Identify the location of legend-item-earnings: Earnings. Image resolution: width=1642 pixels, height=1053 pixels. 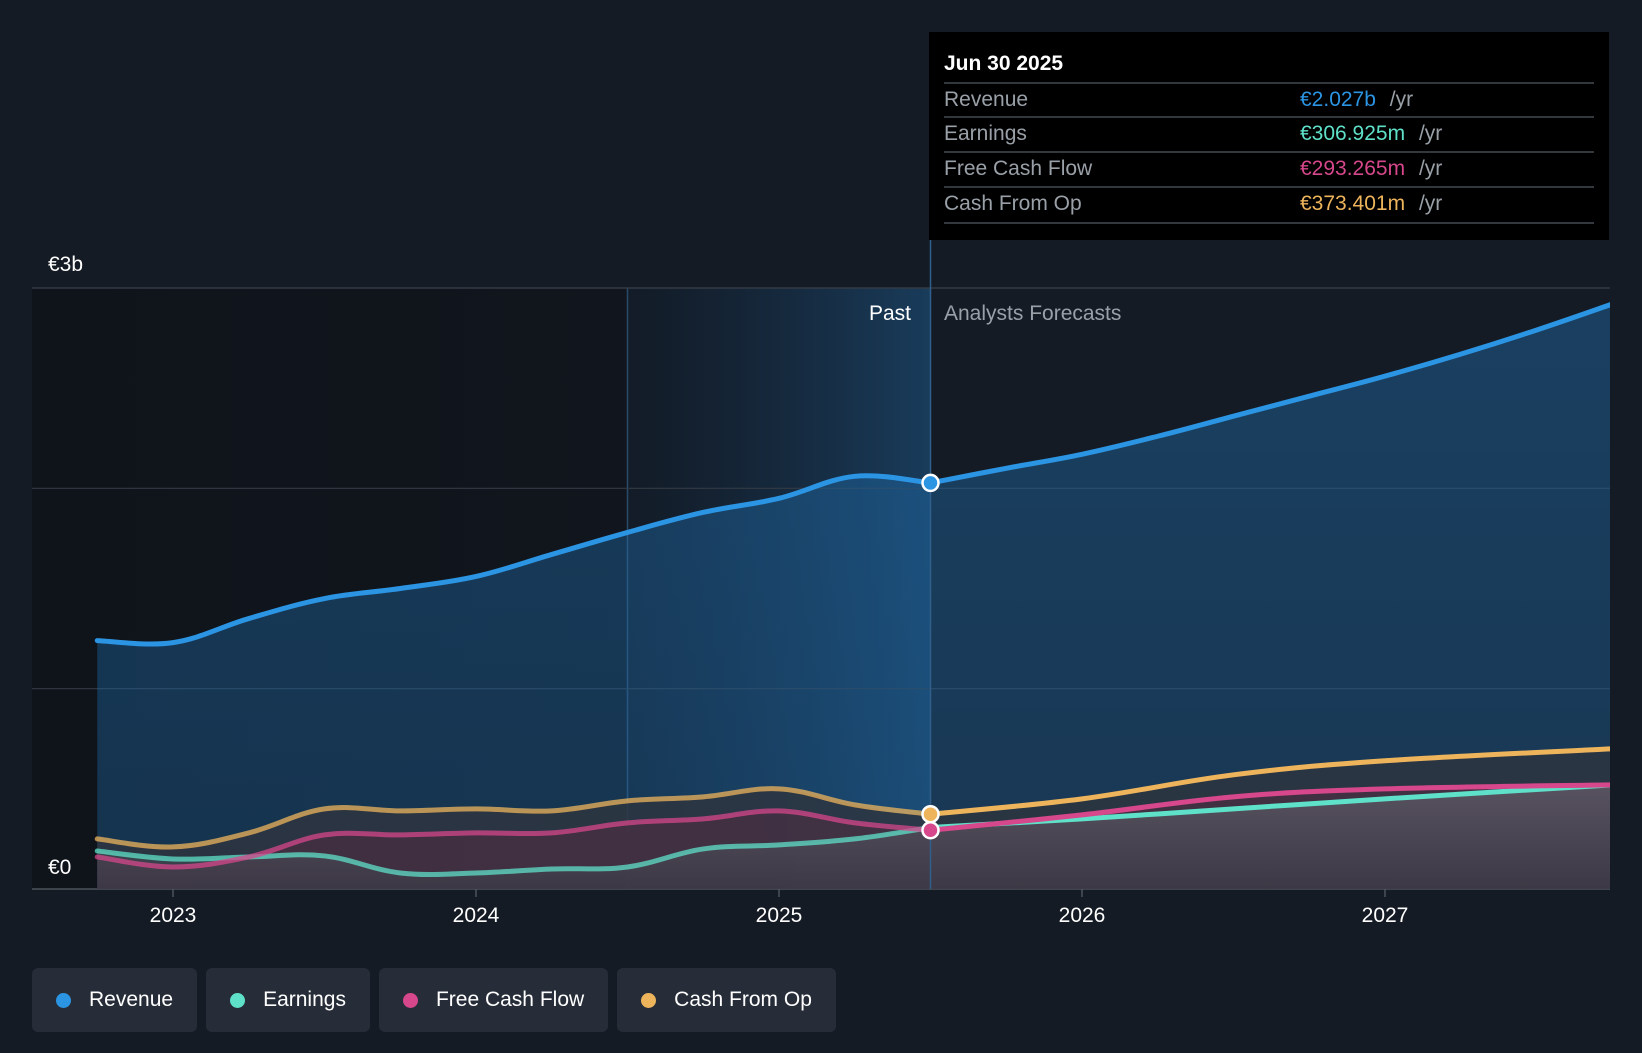
(288, 1000).